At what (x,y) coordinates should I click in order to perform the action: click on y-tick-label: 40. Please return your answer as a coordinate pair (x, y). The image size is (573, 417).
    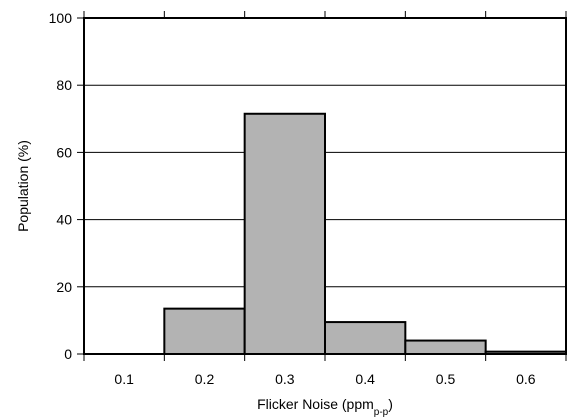
    Looking at the image, I should click on (64, 220).